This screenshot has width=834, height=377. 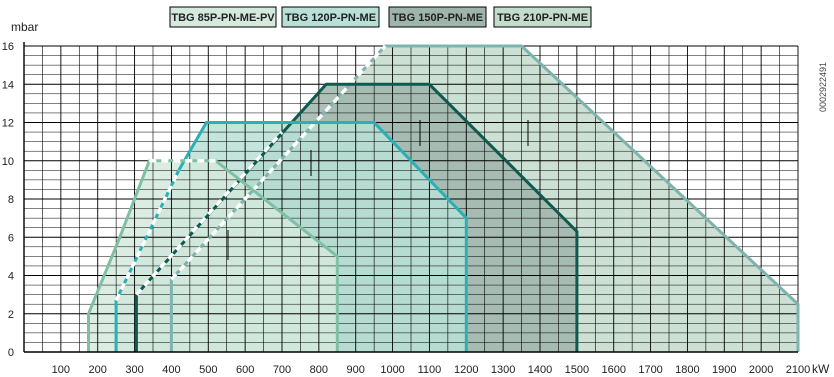 What do you see at coordinates (61, 370) in the screenshot?
I see `x-tick-label: 100` at bounding box center [61, 370].